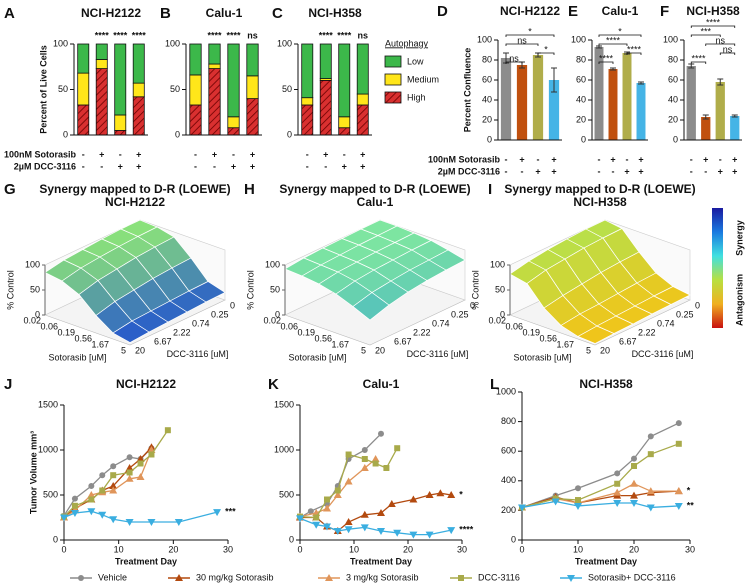 The height and width of the screenshot is (586, 752). What do you see at coordinates (49, 326) in the screenshot?
I see `x-tick-label: 0.06` at bounding box center [49, 326].